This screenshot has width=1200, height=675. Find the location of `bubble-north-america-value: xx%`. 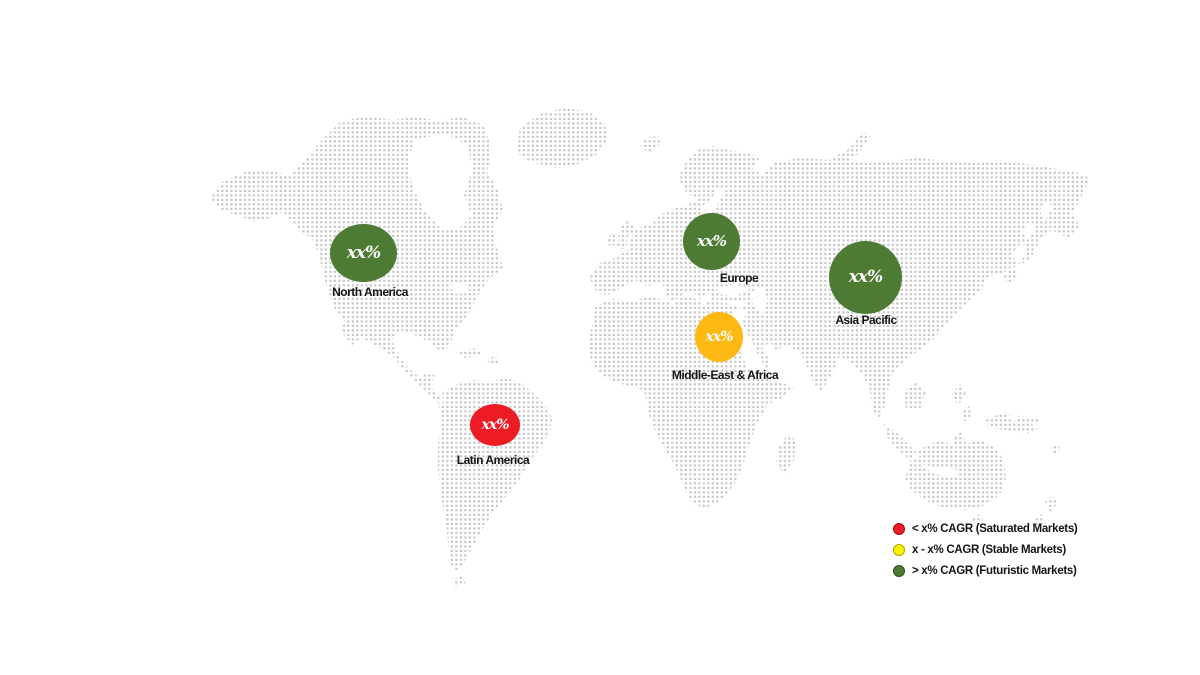

bubble-north-america-value: xx% is located at coordinates (363, 252).